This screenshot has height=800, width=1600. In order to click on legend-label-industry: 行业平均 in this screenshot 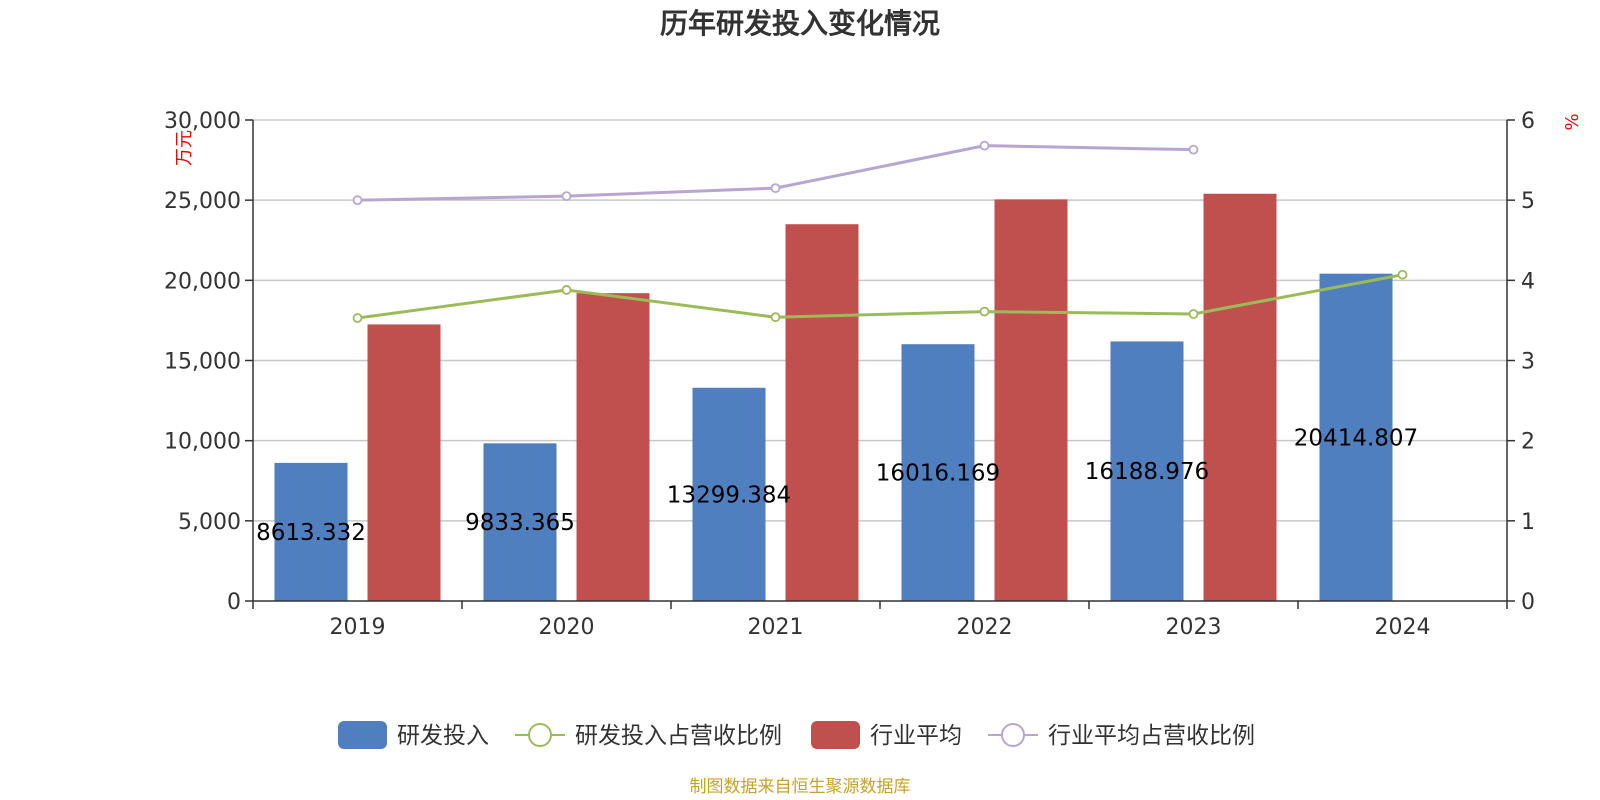, I will do `click(916, 736)`.